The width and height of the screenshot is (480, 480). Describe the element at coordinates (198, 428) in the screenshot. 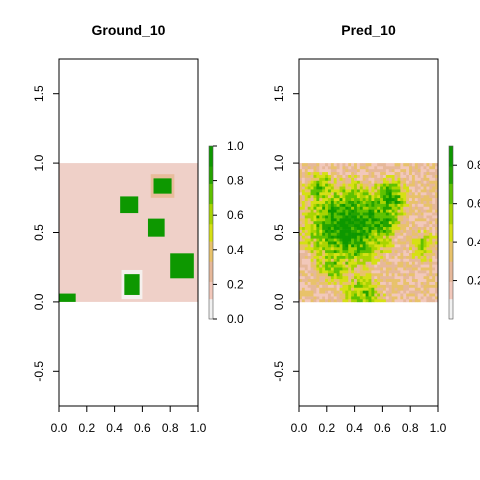

I see `x-tick-label: 1.0` at that location.